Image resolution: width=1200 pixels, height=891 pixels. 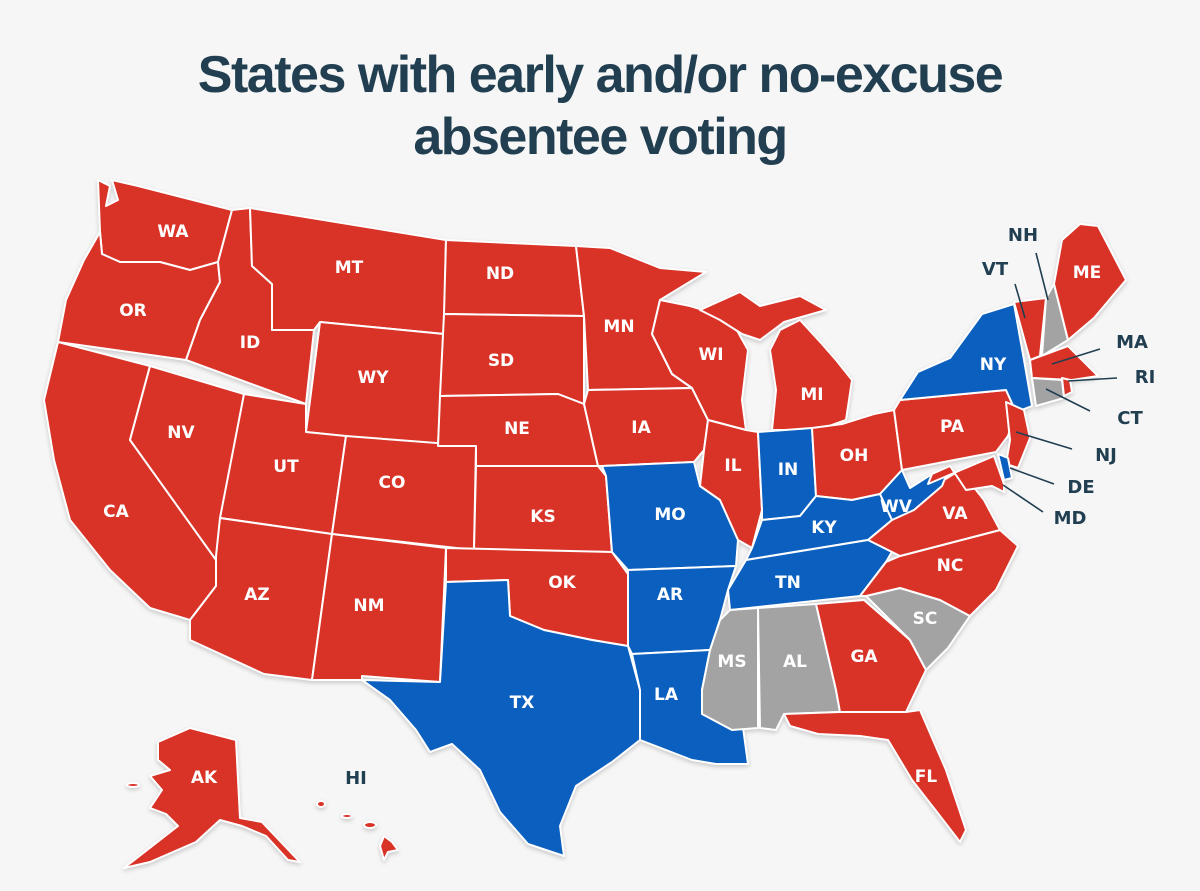 What do you see at coordinates (1106, 455) in the screenshot?
I see `label-nj: NJ` at bounding box center [1106, 455].